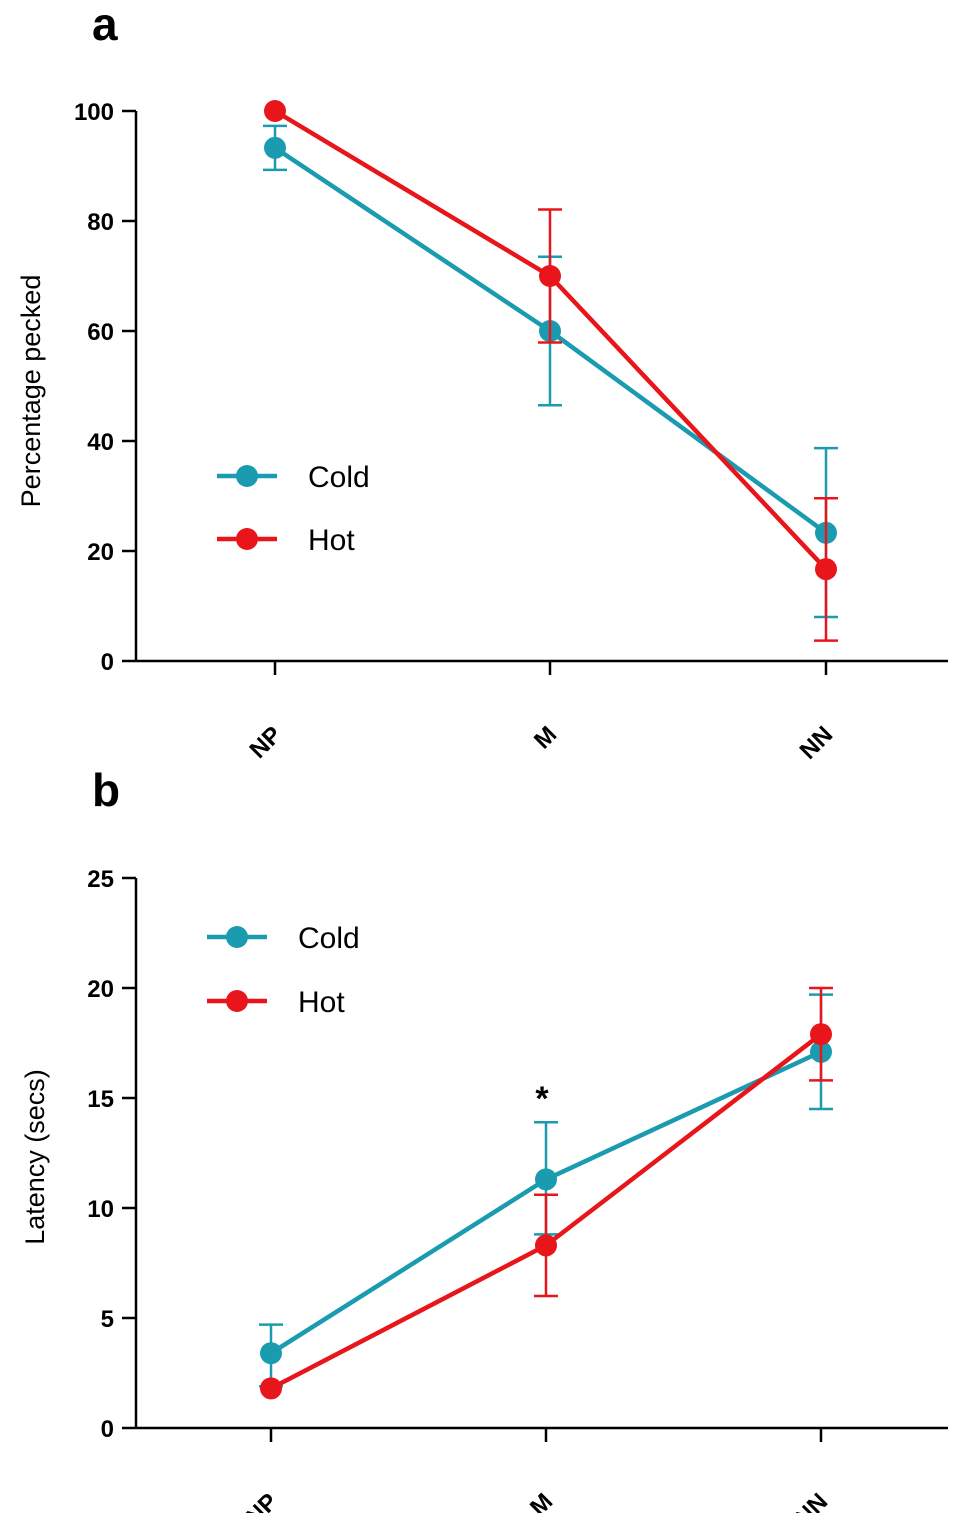 This screenshot has height=1513, width=970. Describe the element at coordinates (31, 391) in the screenshot. I see `y-axis-title: Percentage pecked` at that location.